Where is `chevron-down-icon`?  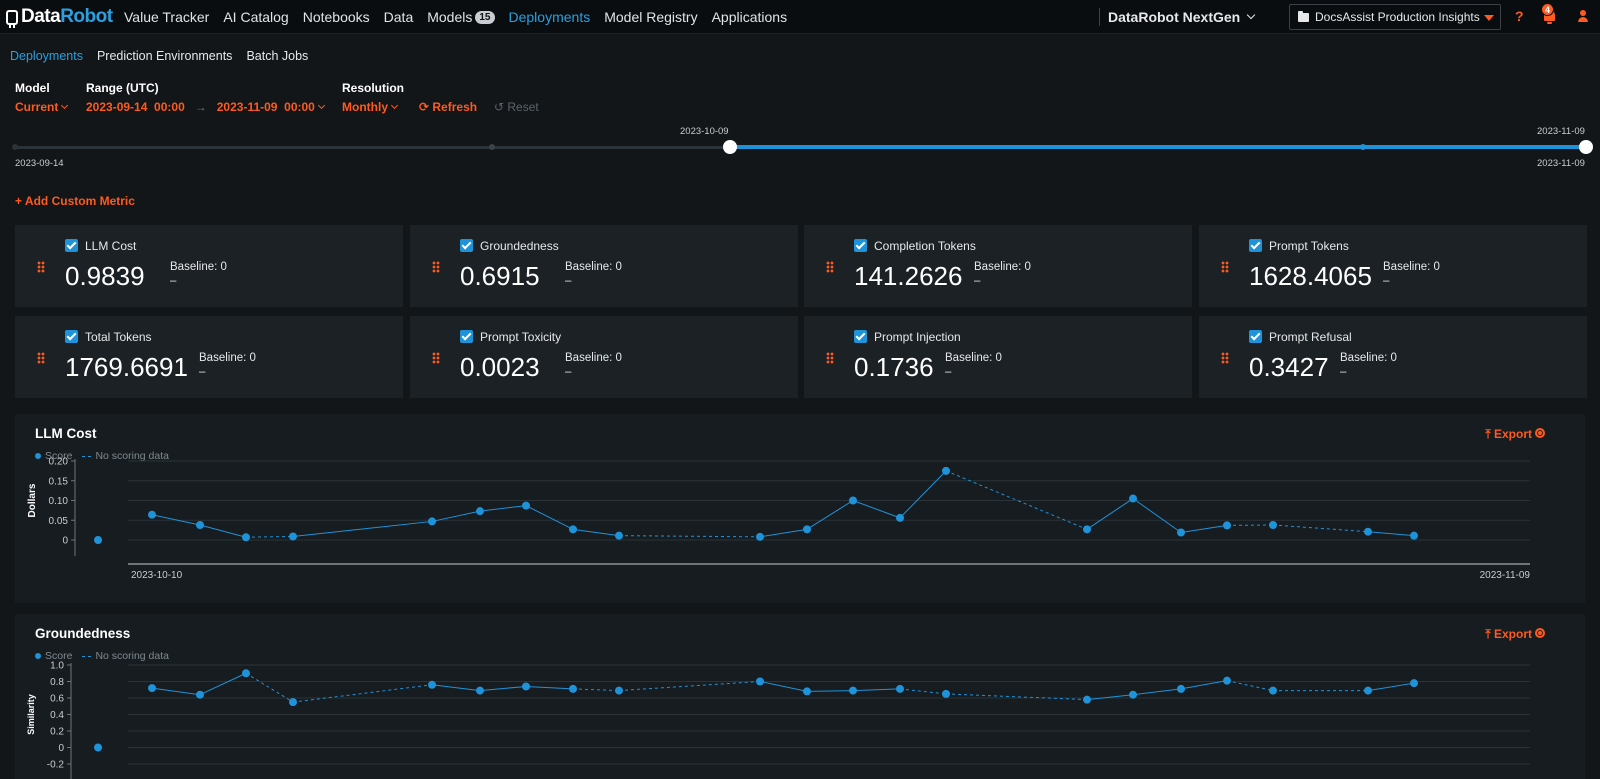 chevron-down-icon is located at coordinates (65, 105).